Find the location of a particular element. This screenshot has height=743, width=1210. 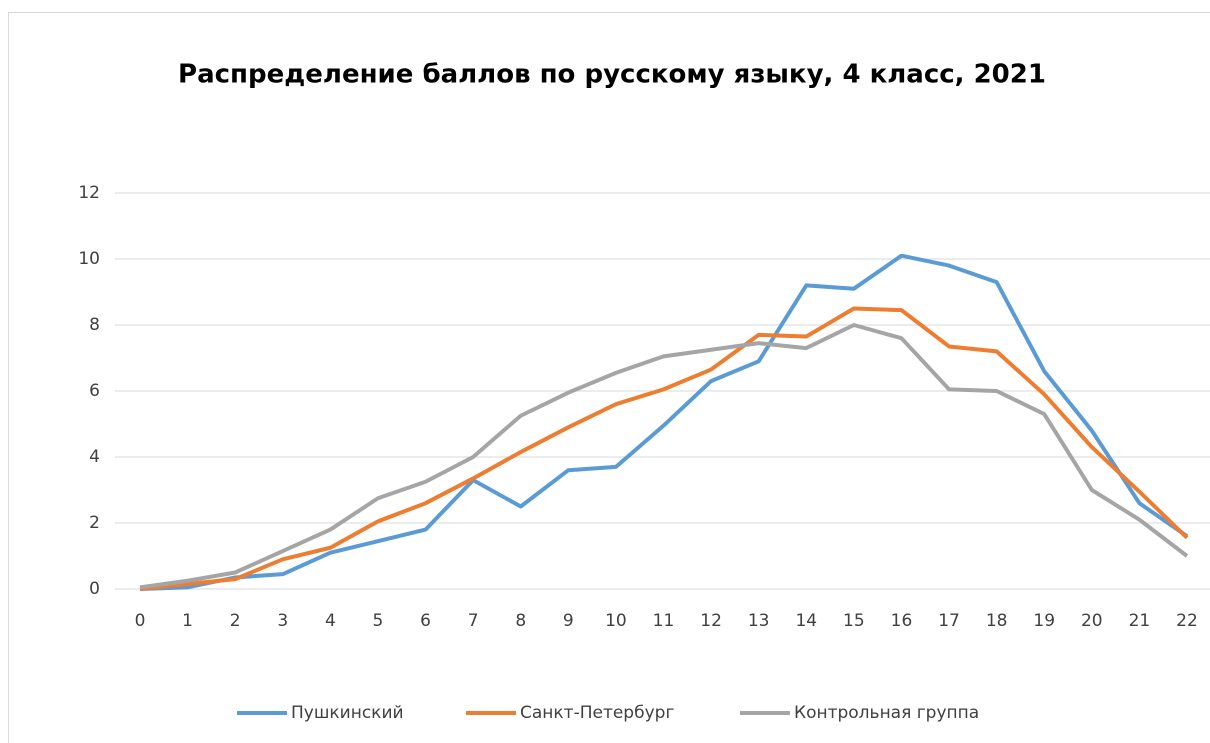

y-tick-label: 8 is located at coordinates (94, 325).